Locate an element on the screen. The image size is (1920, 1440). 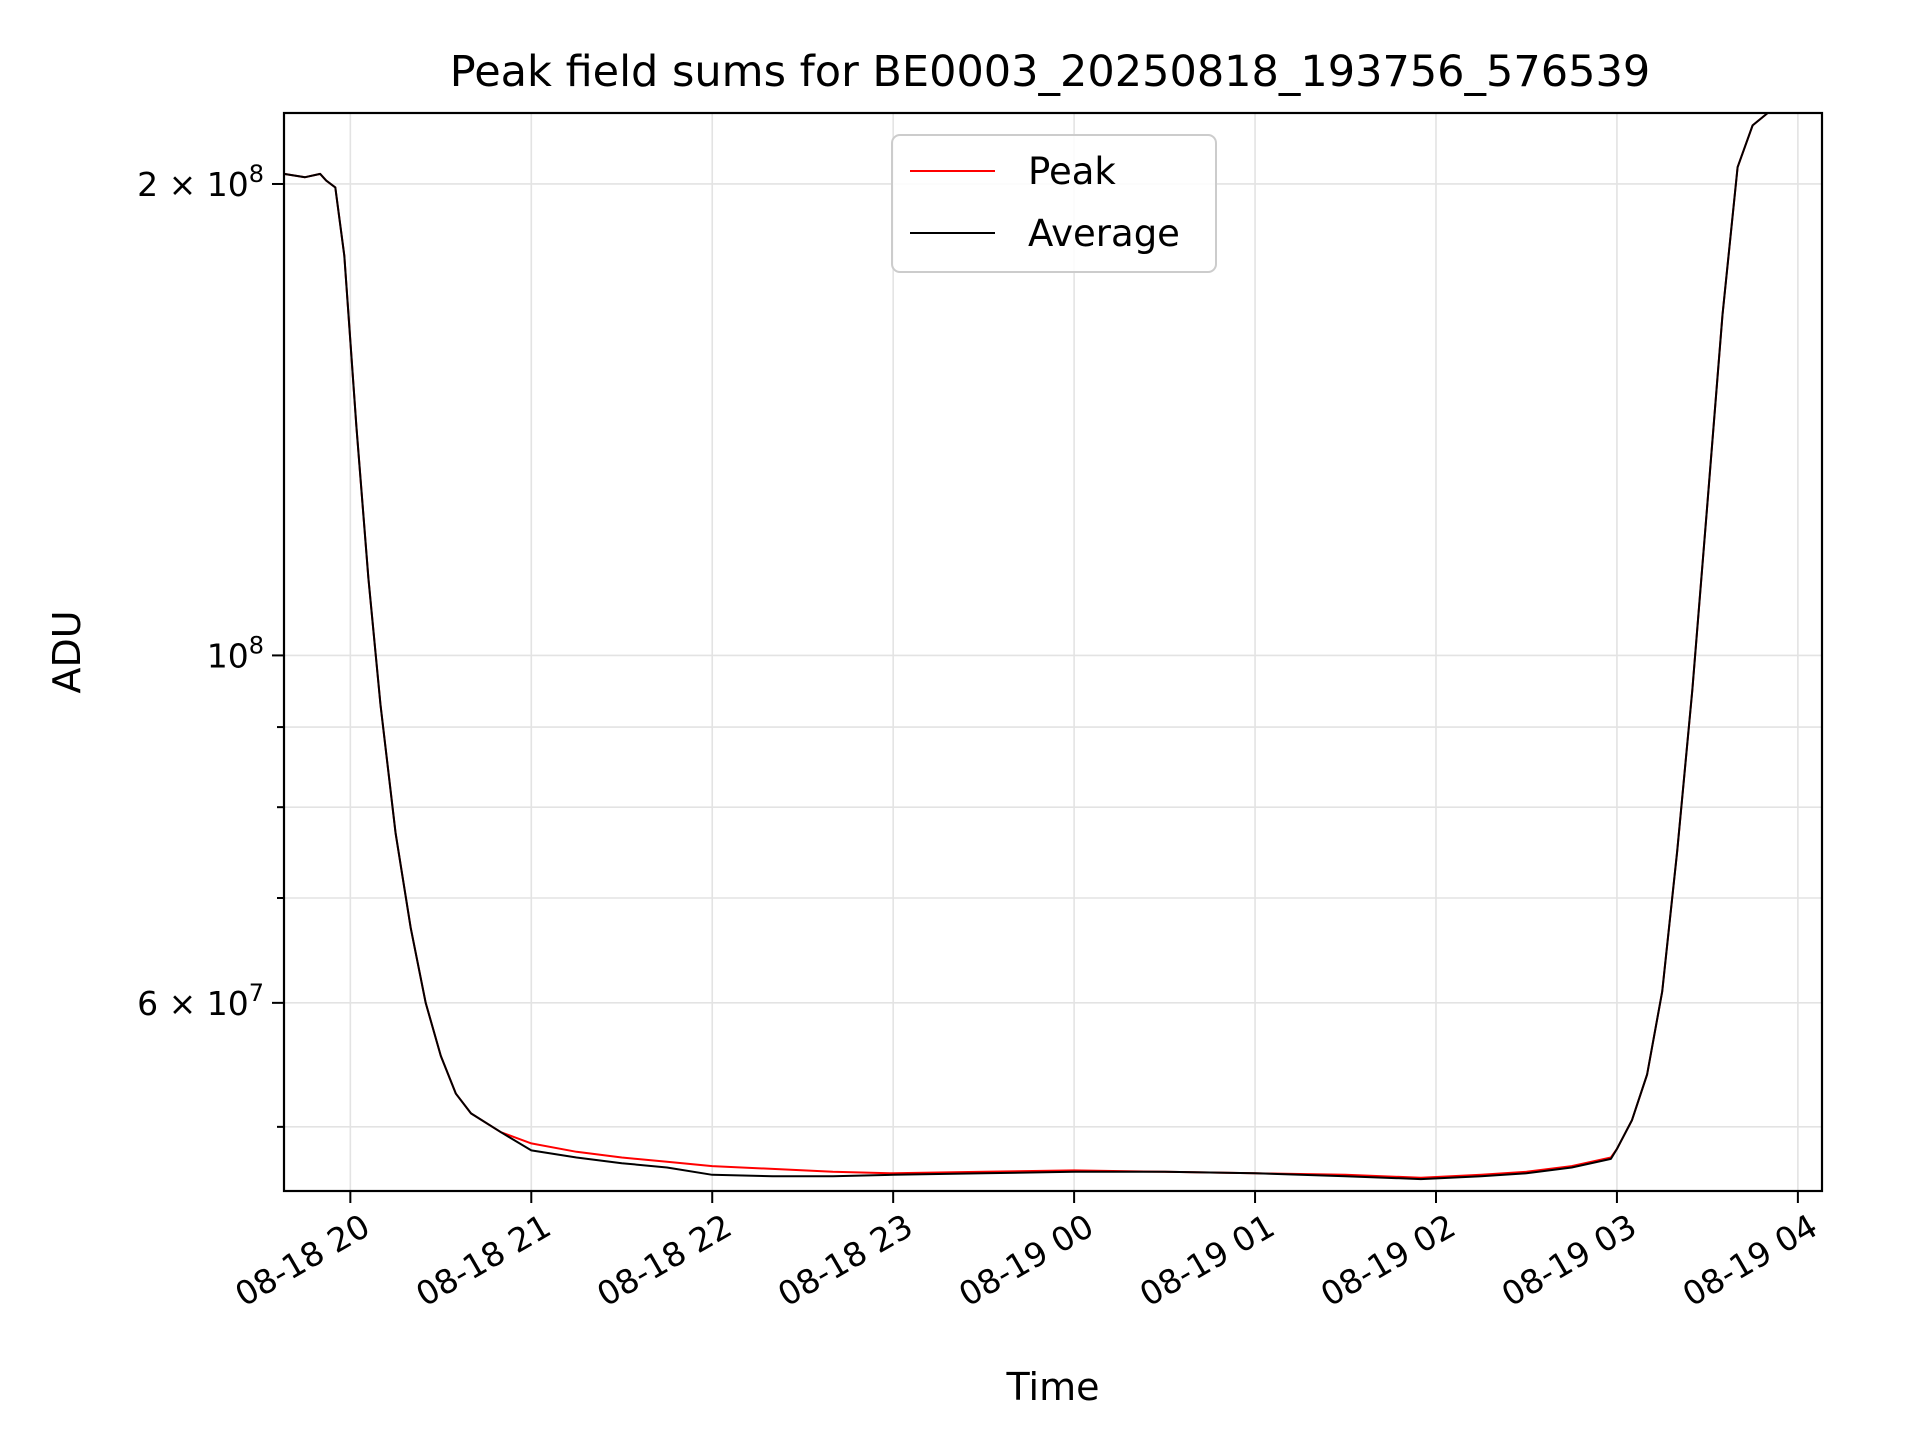
y-tick-label: 2 × 108 is located at coordinates (200, 182).